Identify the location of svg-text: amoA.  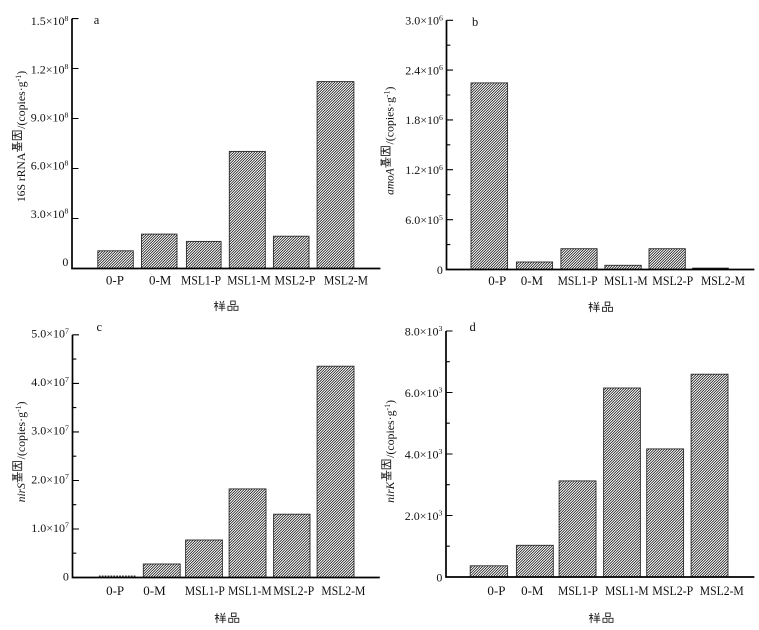
(390, 181).